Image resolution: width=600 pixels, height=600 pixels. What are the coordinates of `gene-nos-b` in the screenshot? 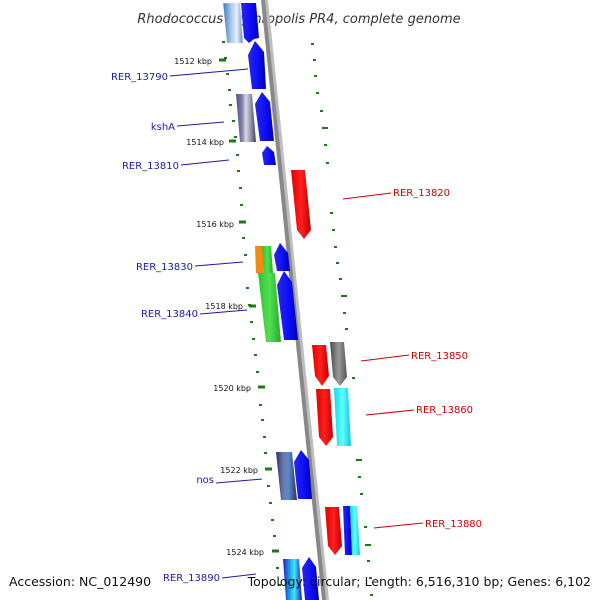 It's located at (303, 474).